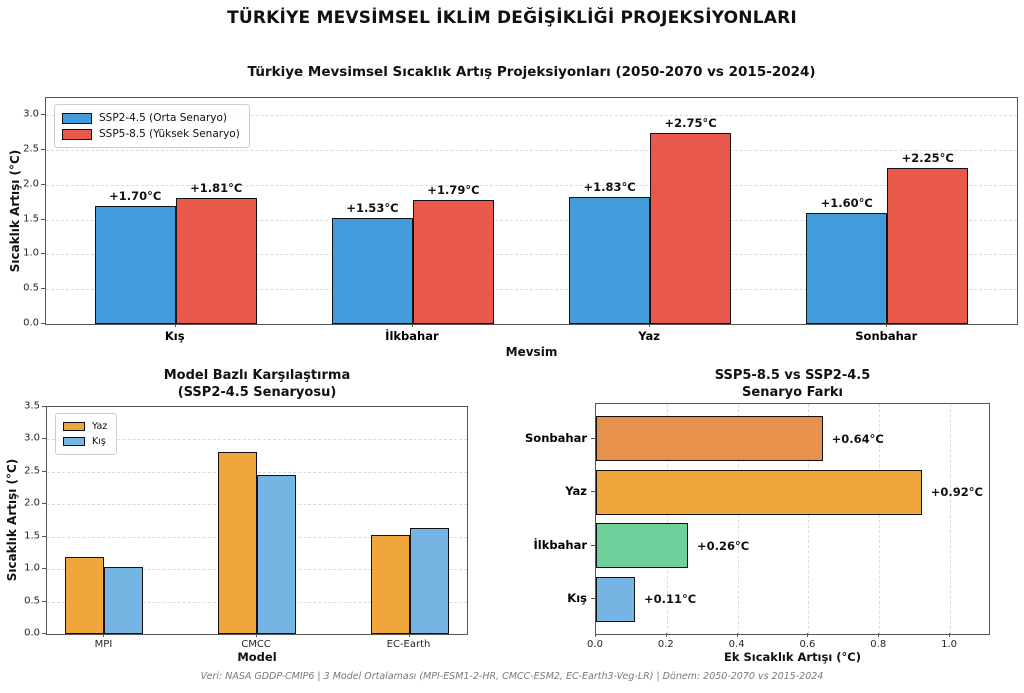 The image size is (1024, 693). What do you see at coordinates (429, 581) in the screenshot?
I see `bar-ec-earth-kis` at bounding box center [429, 581].